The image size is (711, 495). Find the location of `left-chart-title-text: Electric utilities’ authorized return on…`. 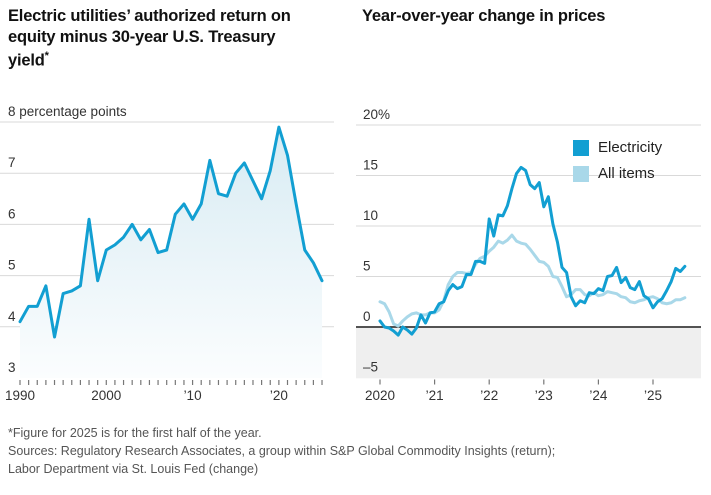

left-chart-title-text: Electric utilities’ authorized return on… is located at coordinates (149, 38).